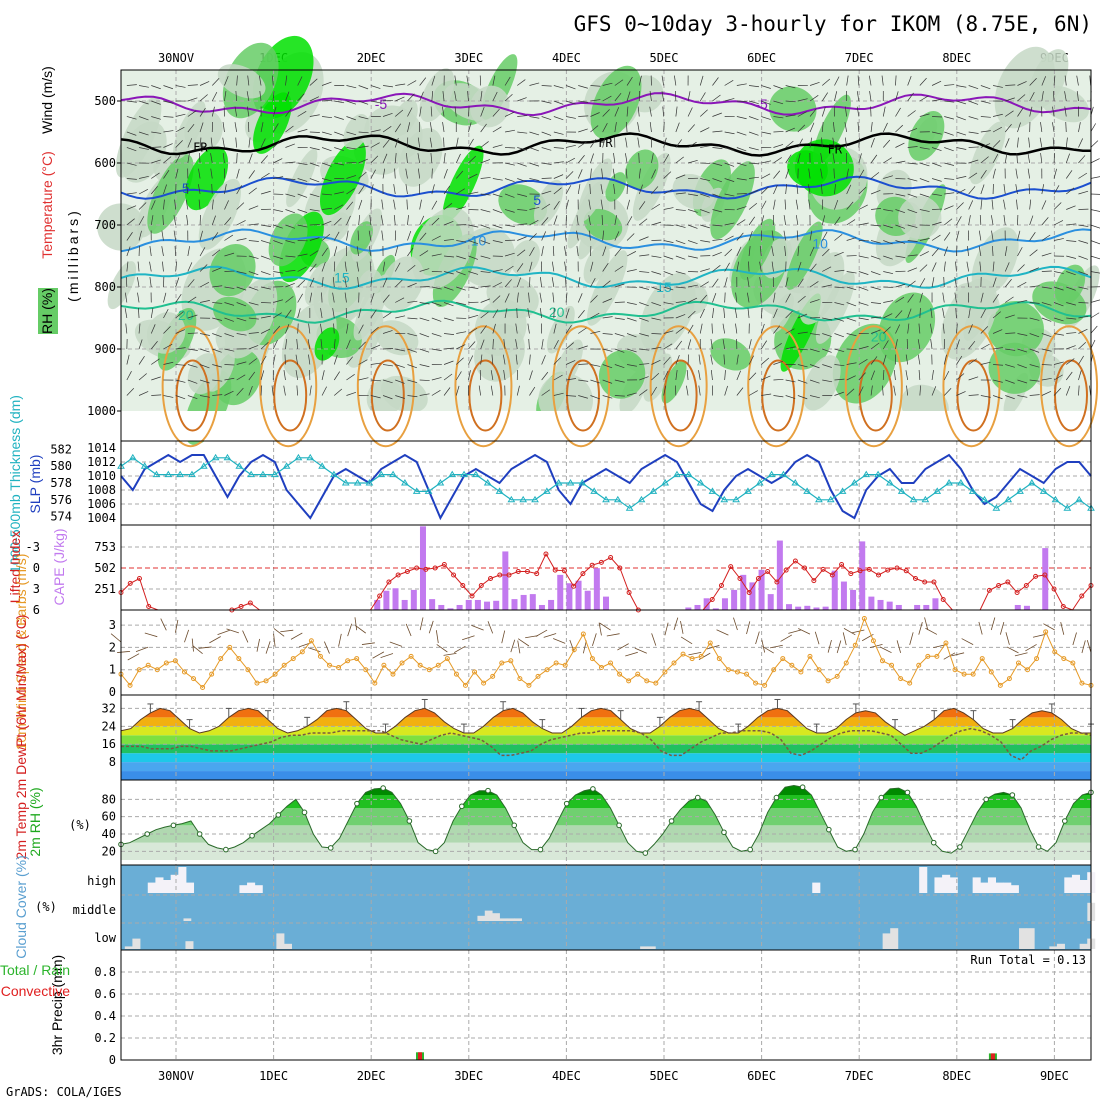  Describe the element at coordinates (101, 881) in the screenshot. I see `cloud-row-label: high` at that location.